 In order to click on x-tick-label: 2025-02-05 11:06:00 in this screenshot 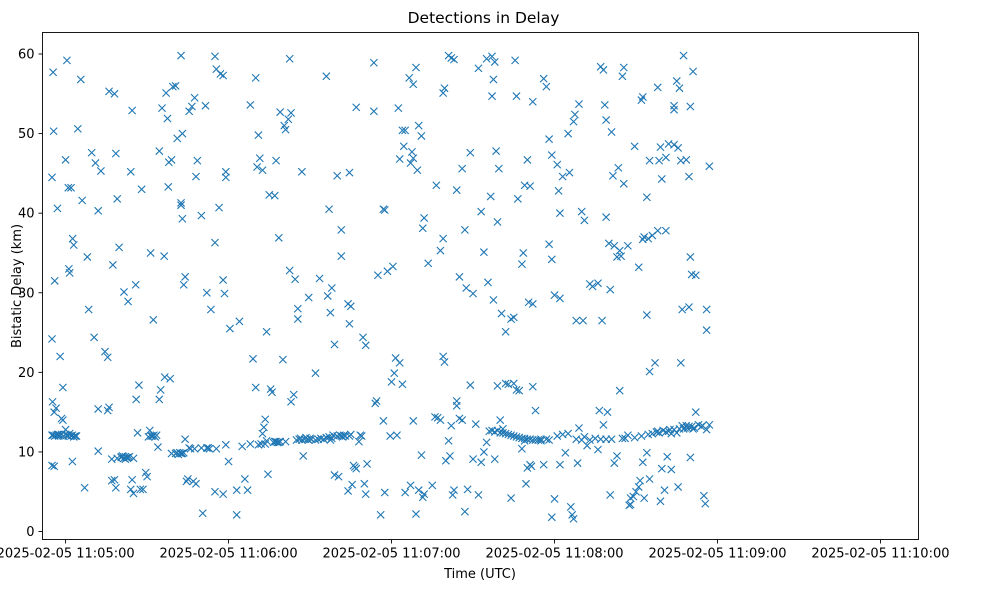, I will do `click(229, 554)`.